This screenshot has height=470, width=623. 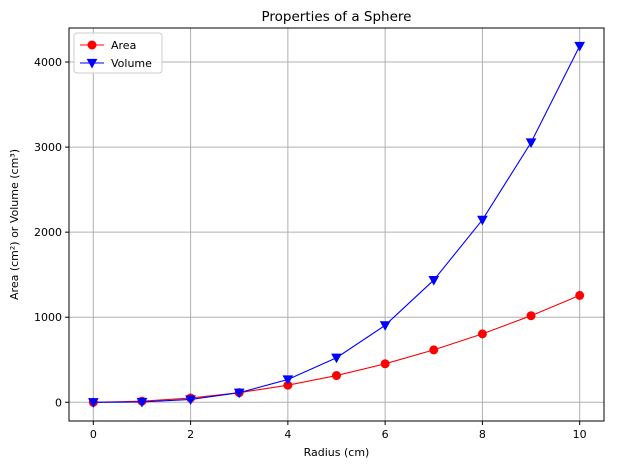 What do you see at coordinates (48, 147) in the screenshot?
I see `y-tick-label: 3000` at bounding box center [48, 147].